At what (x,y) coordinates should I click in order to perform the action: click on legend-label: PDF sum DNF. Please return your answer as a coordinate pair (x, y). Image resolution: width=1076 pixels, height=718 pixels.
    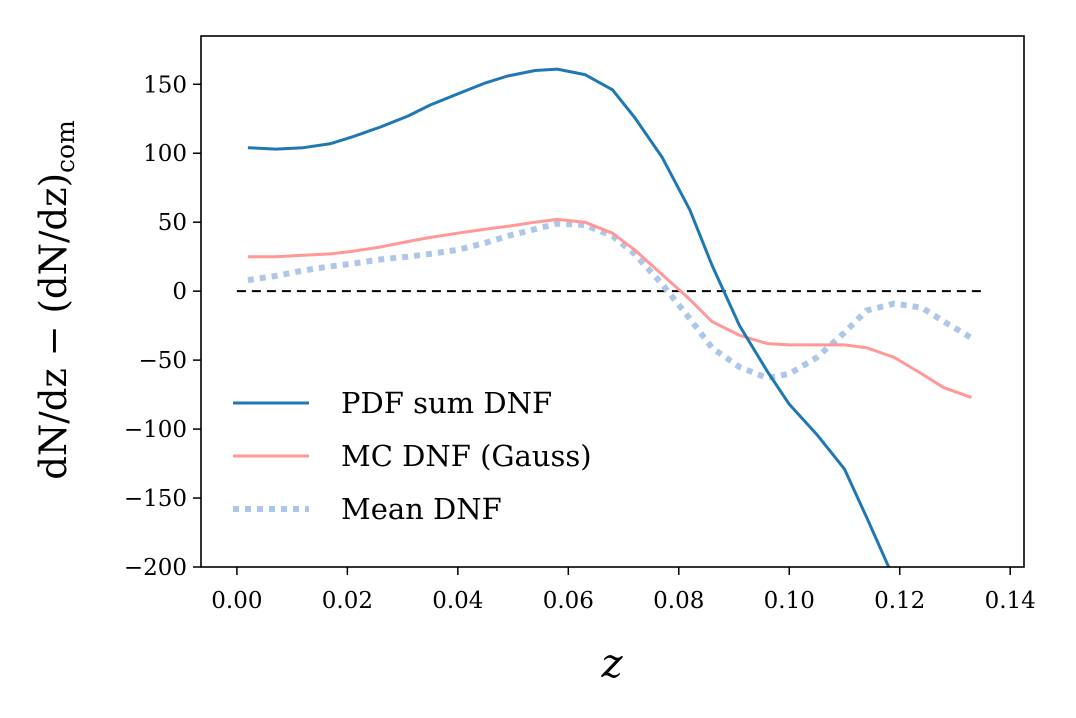
    Looking at the image, I should click on (446, 403).